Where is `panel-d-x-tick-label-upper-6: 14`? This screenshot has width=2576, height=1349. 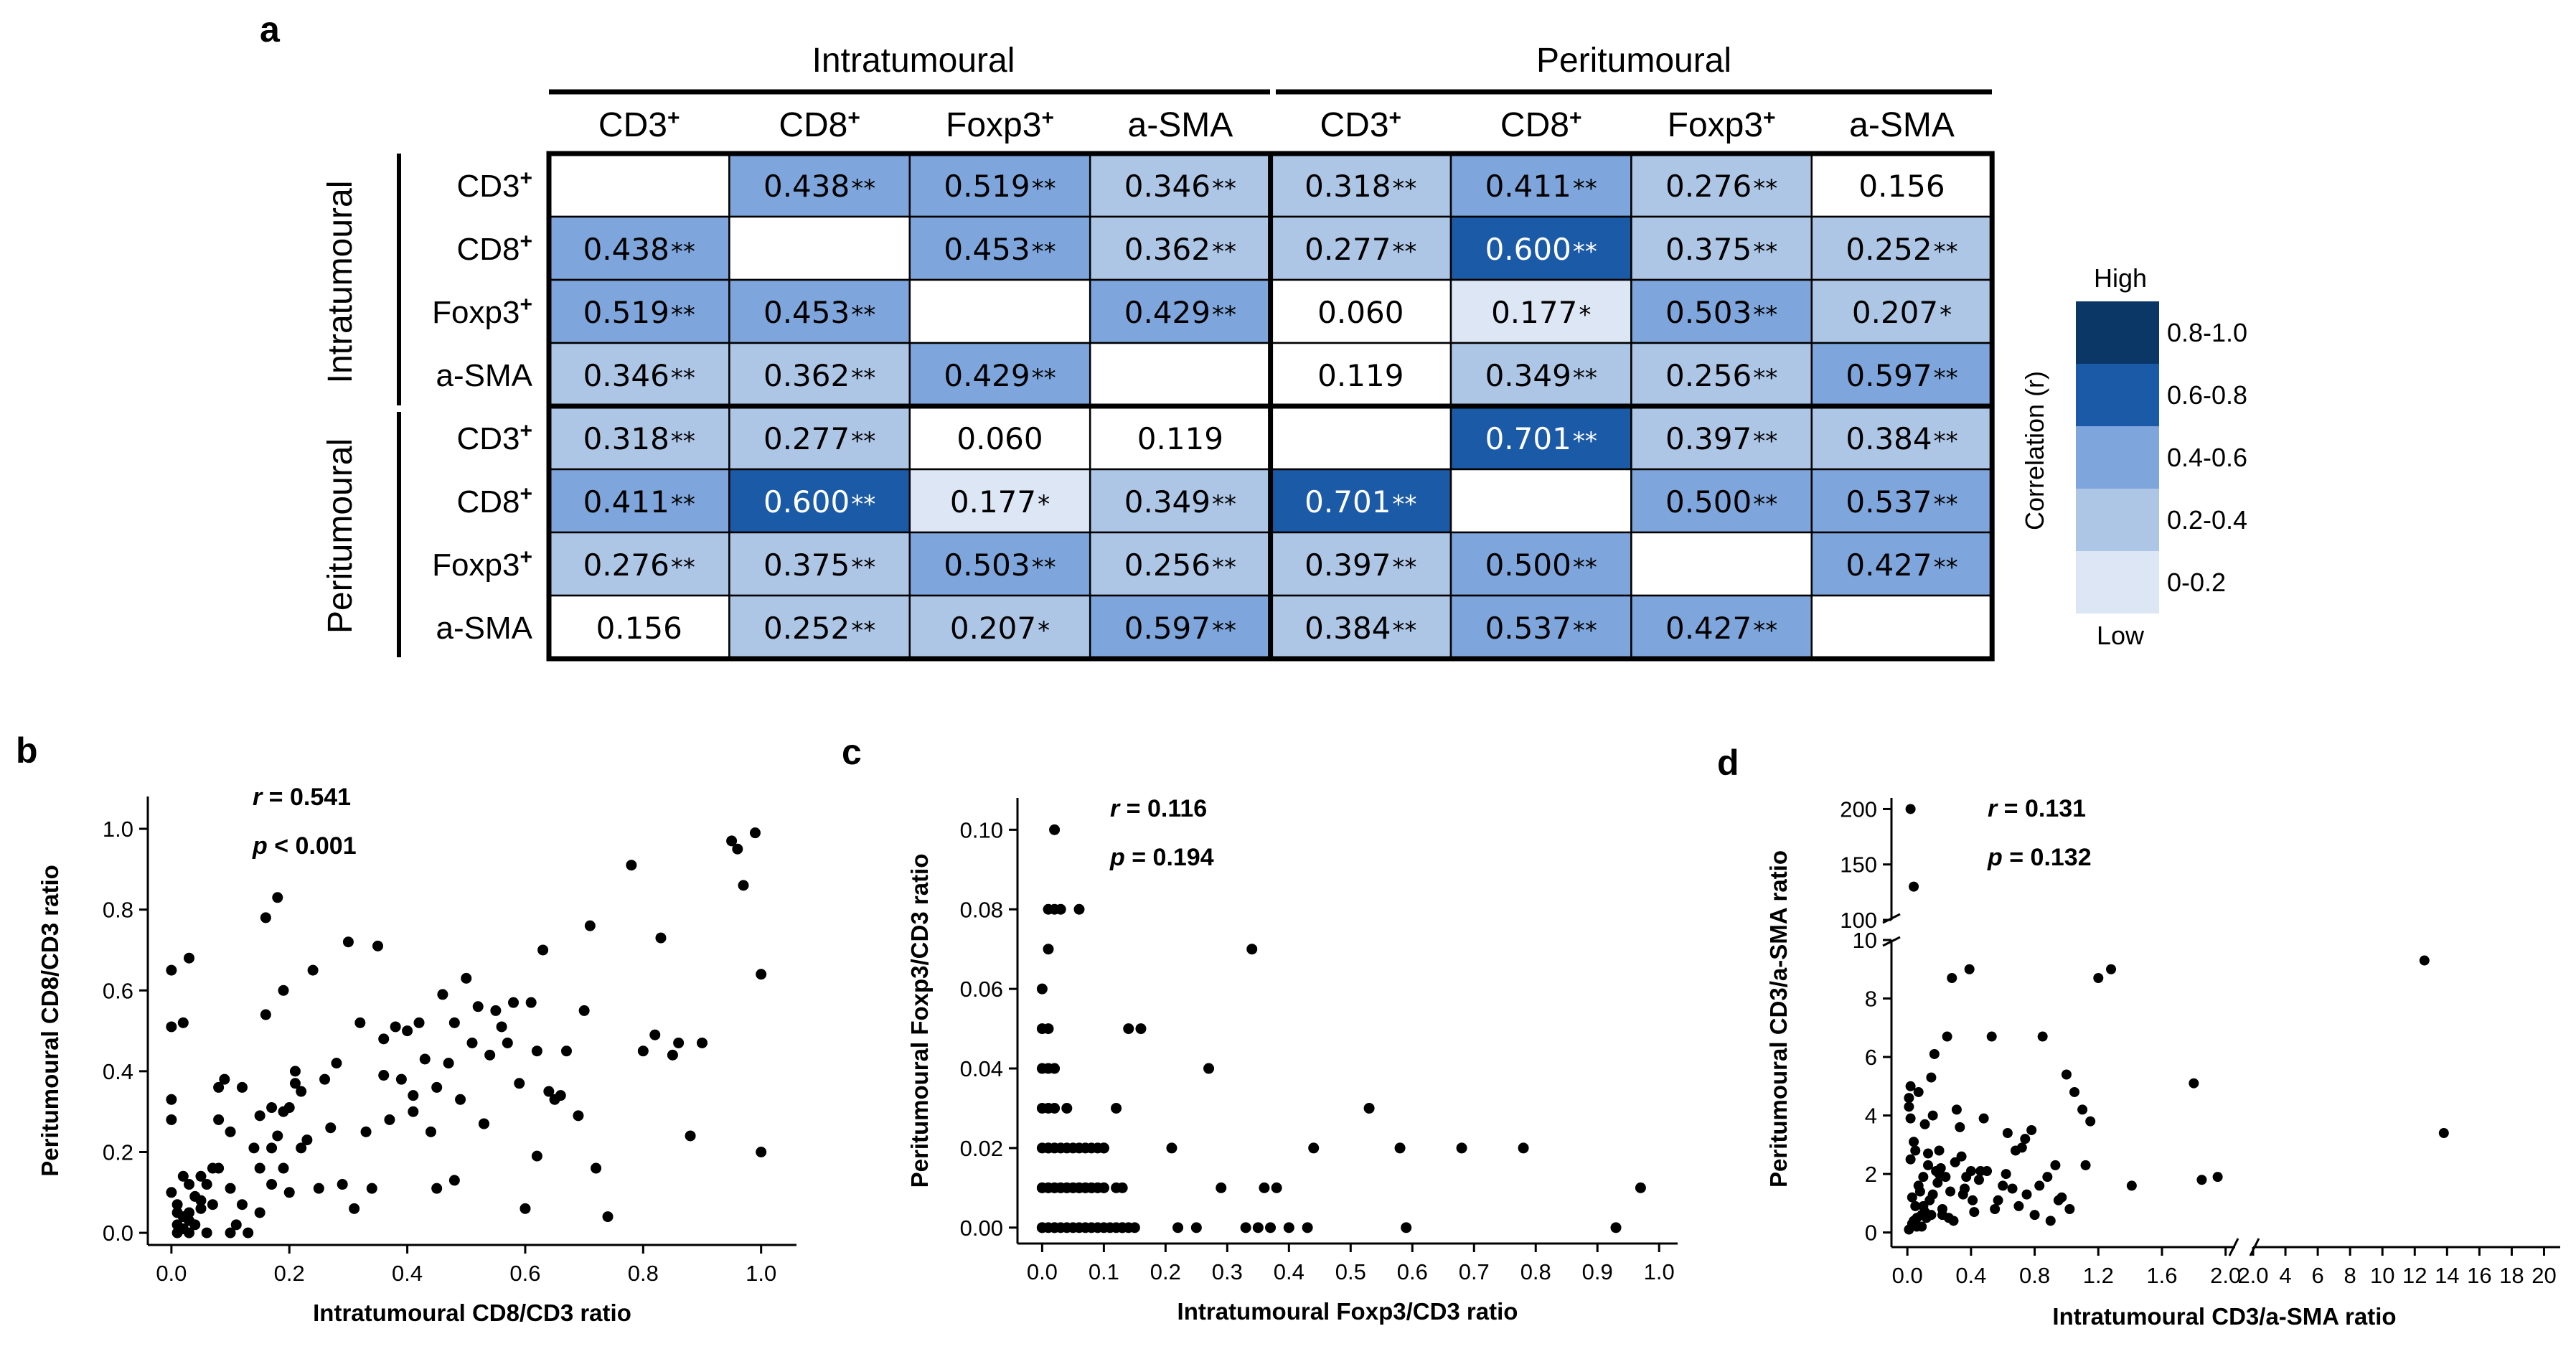 panel-d-x-tick-label-upper-6: 14 is located at coordinates (2447, 1275).